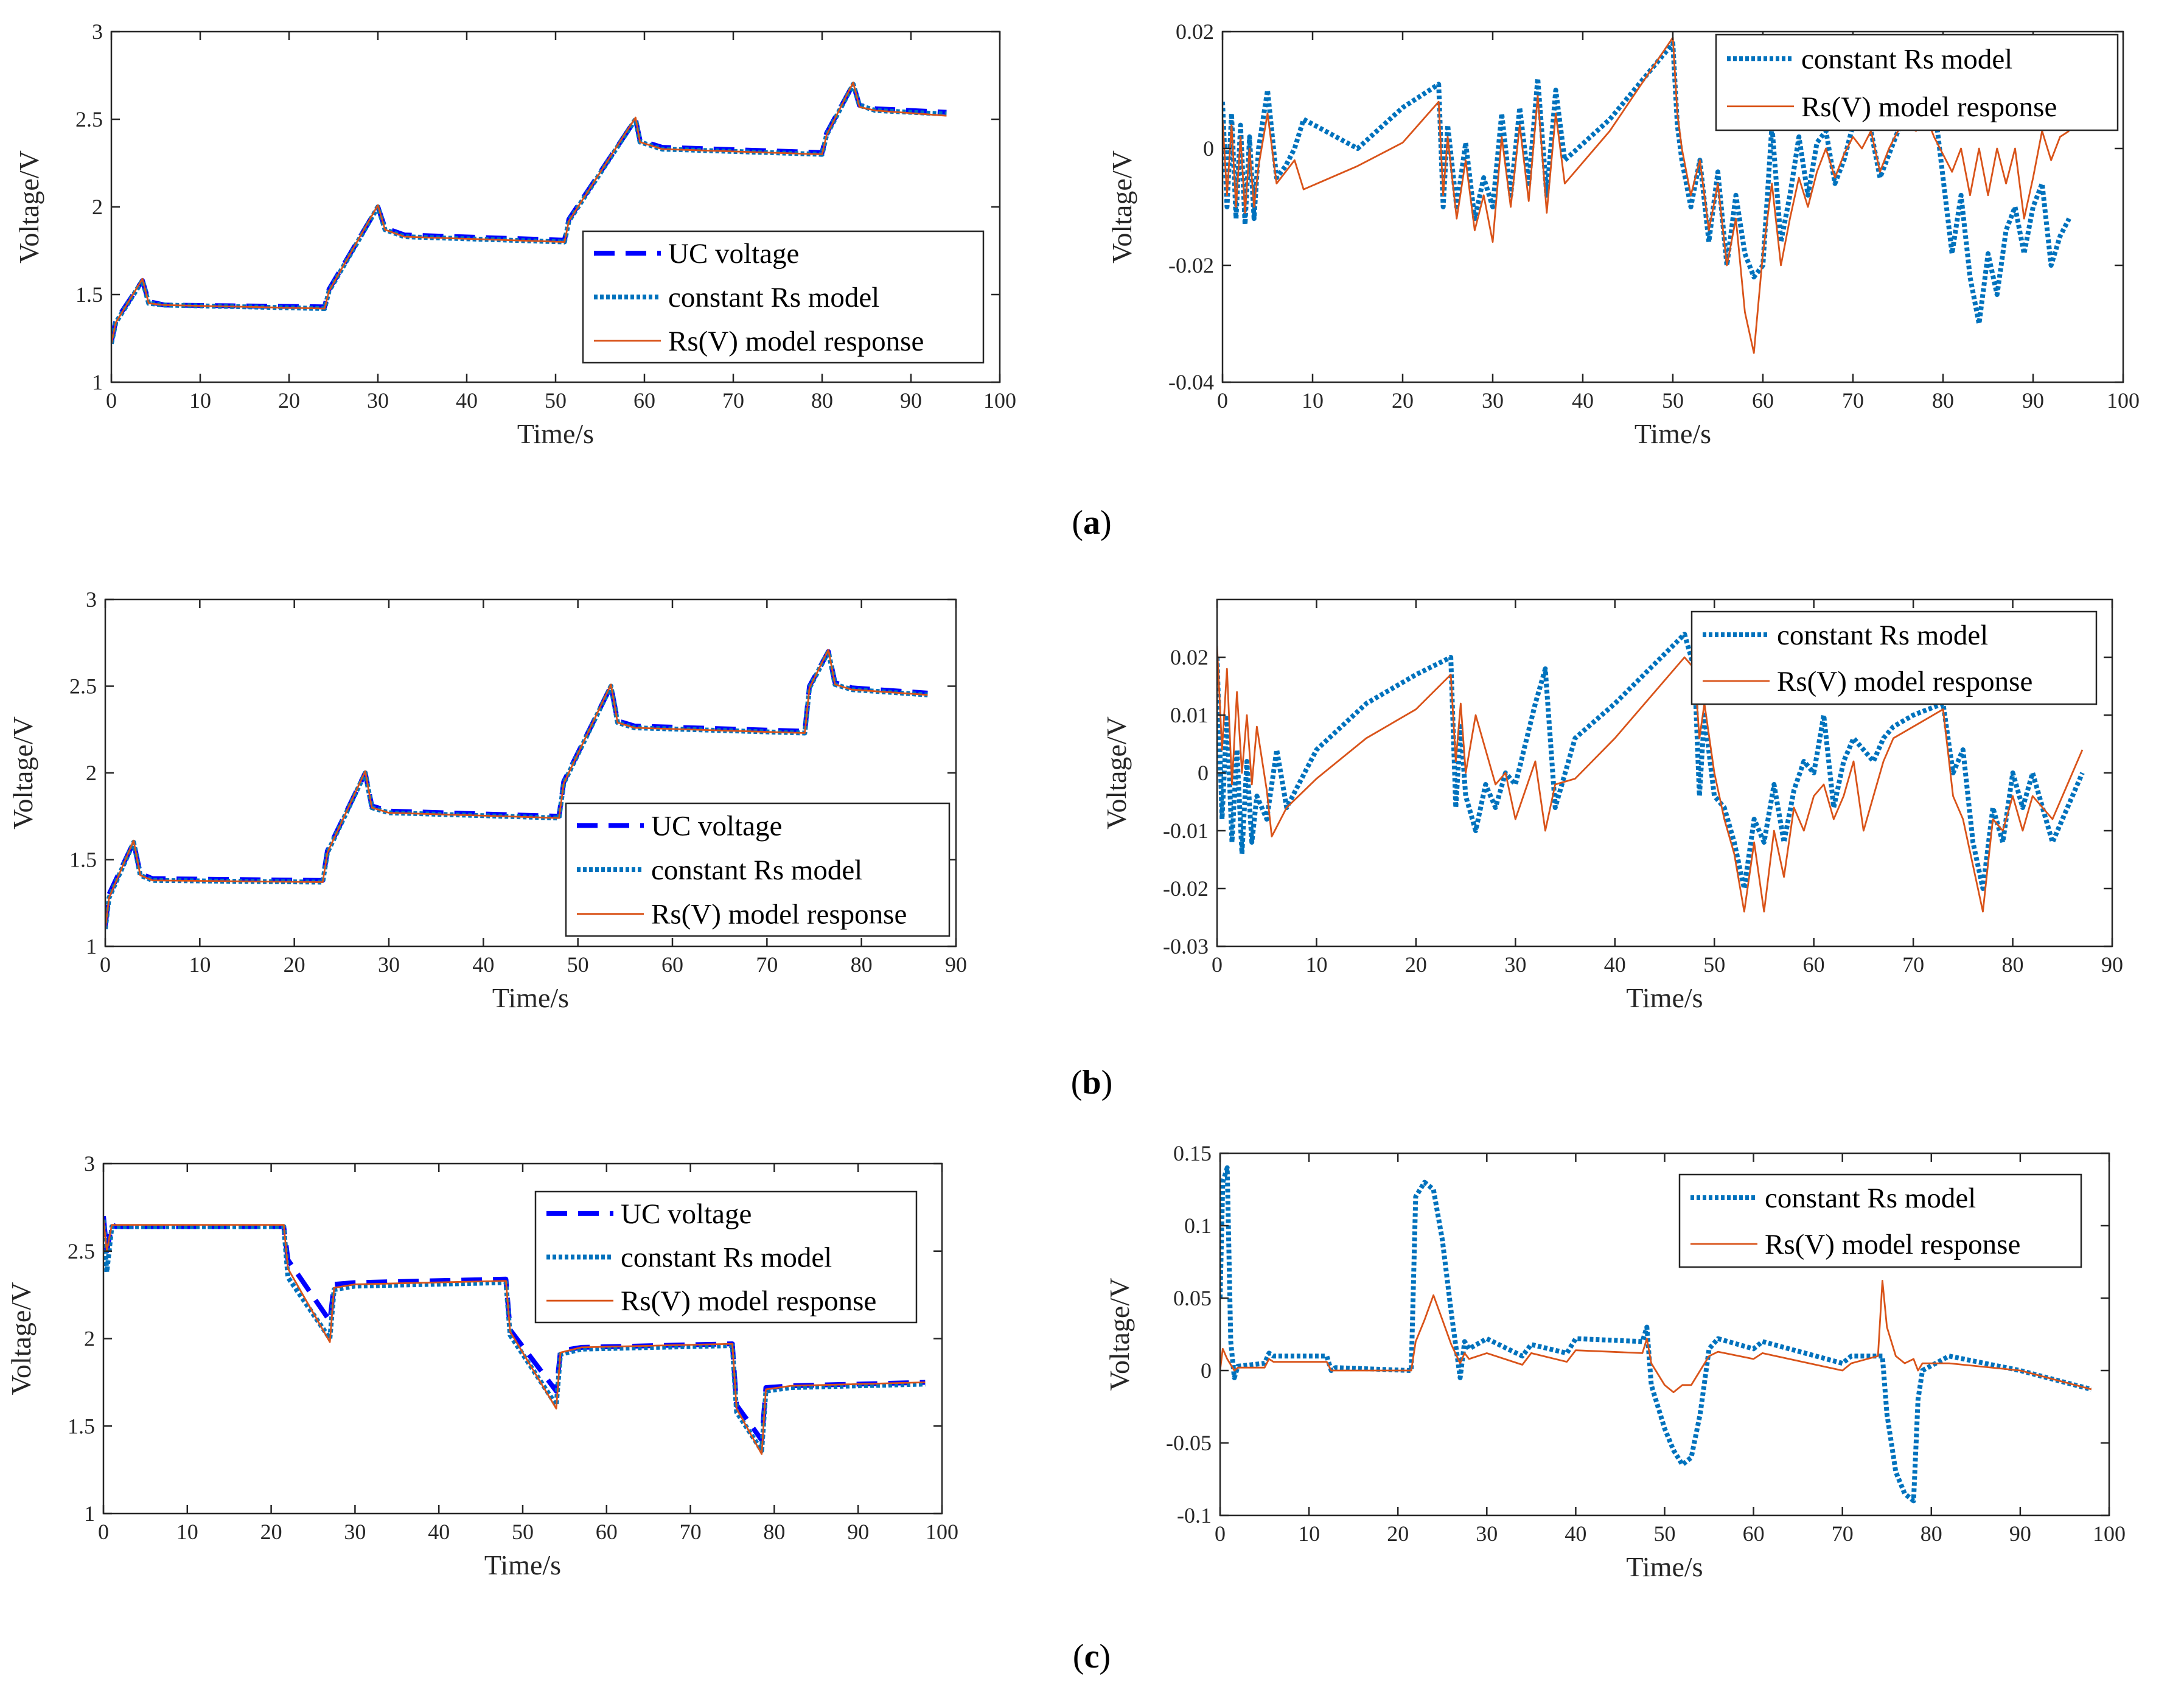 This screenshot has width=2184, height=1701. I want to click on y-tick-label: 1.5, so click(89, 294).